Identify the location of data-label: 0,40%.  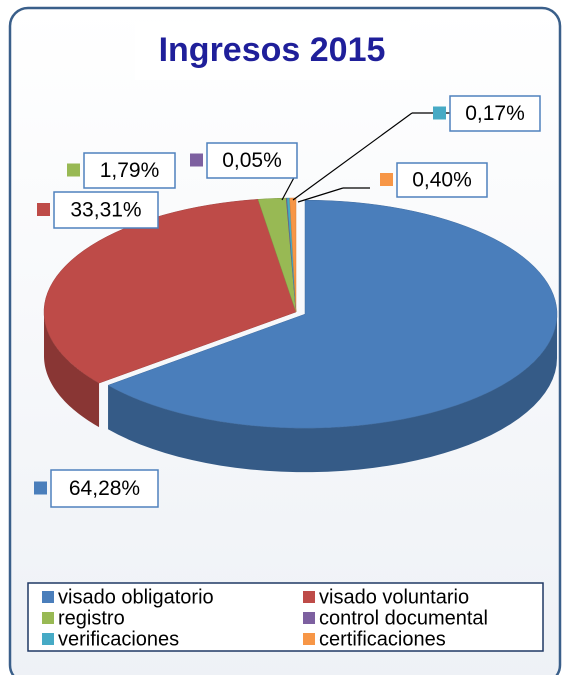
(442, 180).